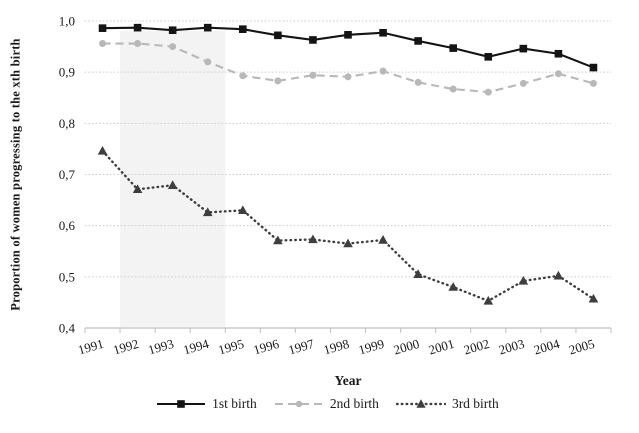 This screenshot has height=433, width=639. I want to click on legend-item-2nd-birth: 2nd birth, so click(326, 404).